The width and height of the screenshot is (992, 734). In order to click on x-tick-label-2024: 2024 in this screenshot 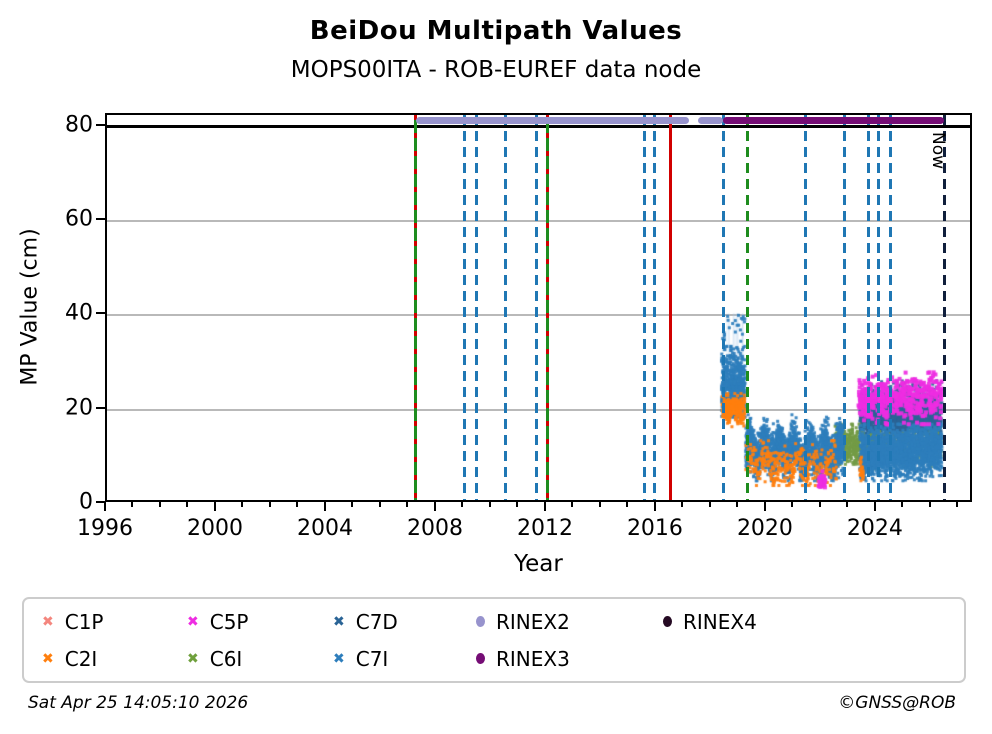, I will do `click(874, 528)`.